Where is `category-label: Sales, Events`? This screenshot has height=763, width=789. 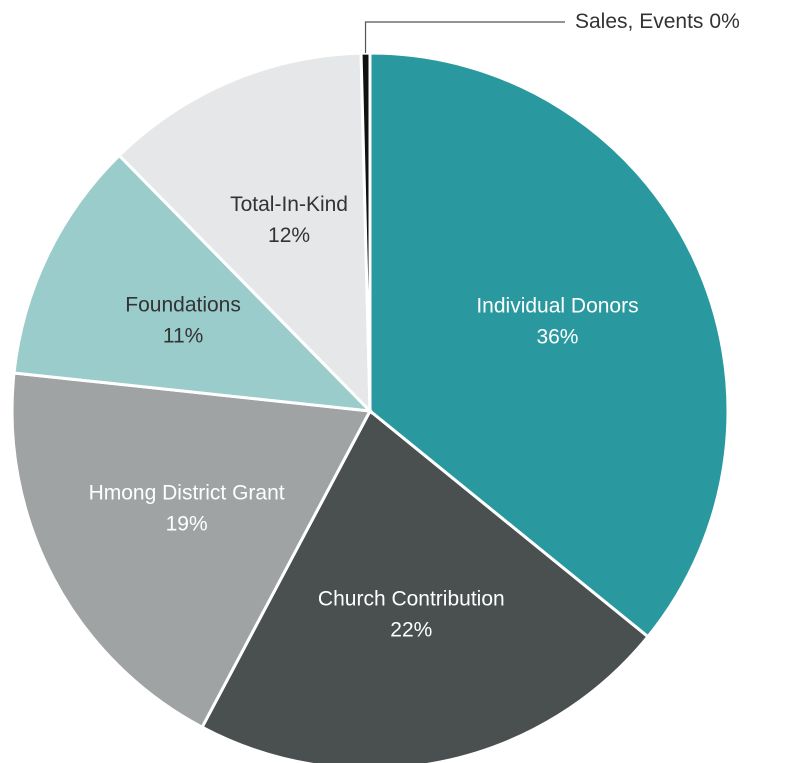
category-label: Sales, Events is located at coordinates (639, 21).